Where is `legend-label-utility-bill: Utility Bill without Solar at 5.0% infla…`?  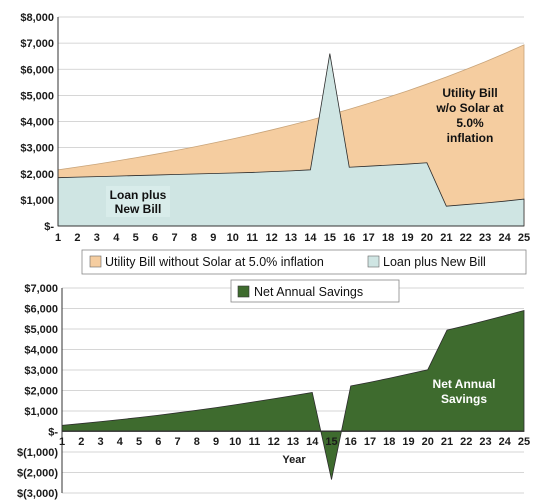
legend-label-utility-bill: Utility Bill without Solar at 5.0% infla… is located at coordinates (214, 262).